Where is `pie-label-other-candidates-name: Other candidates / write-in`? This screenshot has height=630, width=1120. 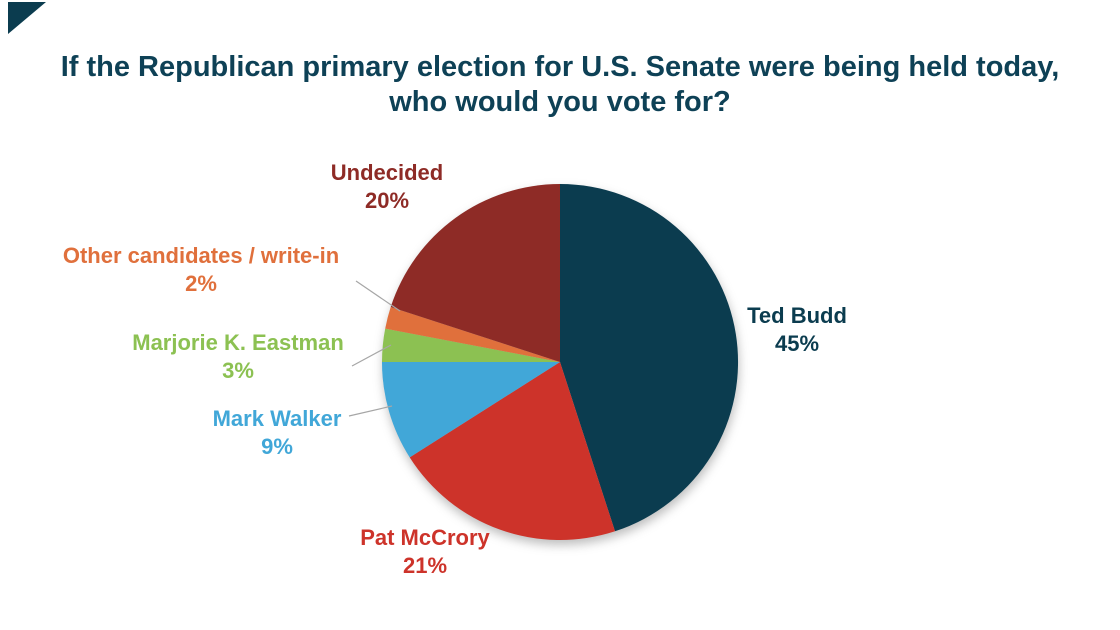 pie-label-other-candidates-name: Other candidates / write-in is located at coordinates (201, 255).